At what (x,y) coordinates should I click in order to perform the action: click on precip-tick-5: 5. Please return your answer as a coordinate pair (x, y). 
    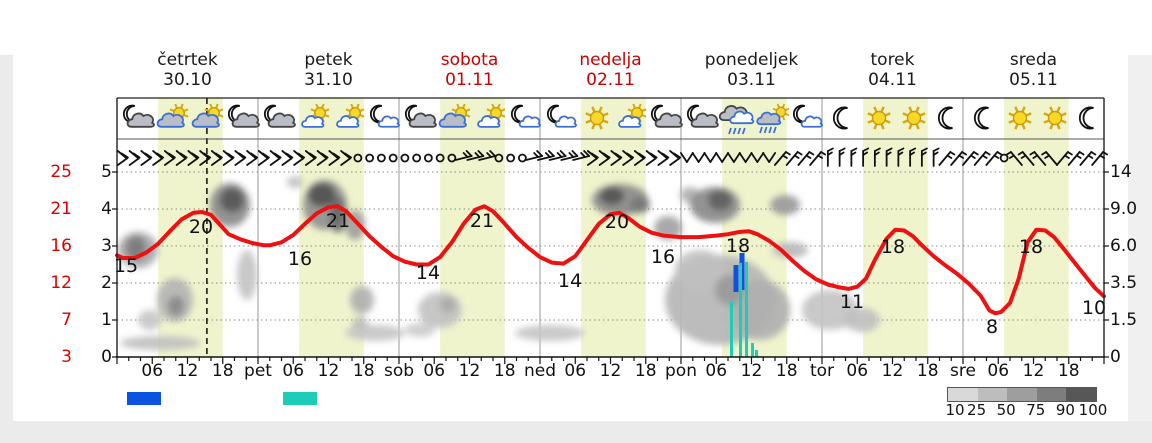
    Looking at the image, I should click on (106, 172).